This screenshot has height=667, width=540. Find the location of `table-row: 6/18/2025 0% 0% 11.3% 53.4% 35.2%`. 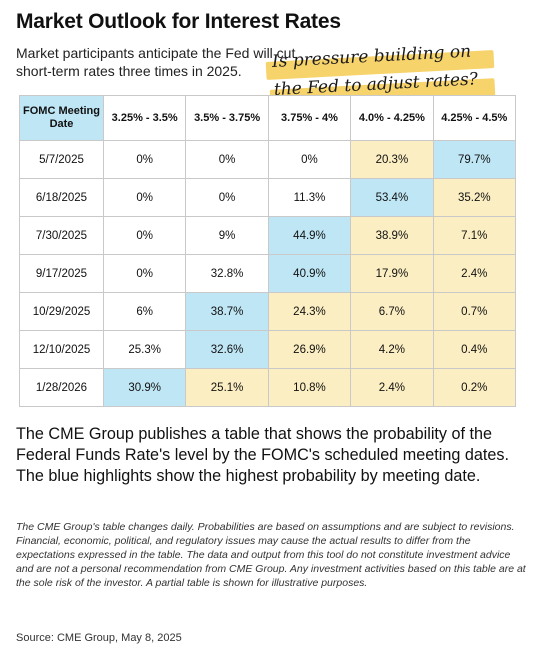

table-row: 6/18/2025 0% 0% 11.3% 53.4% 35.2% is located at coordinates (268, 197).